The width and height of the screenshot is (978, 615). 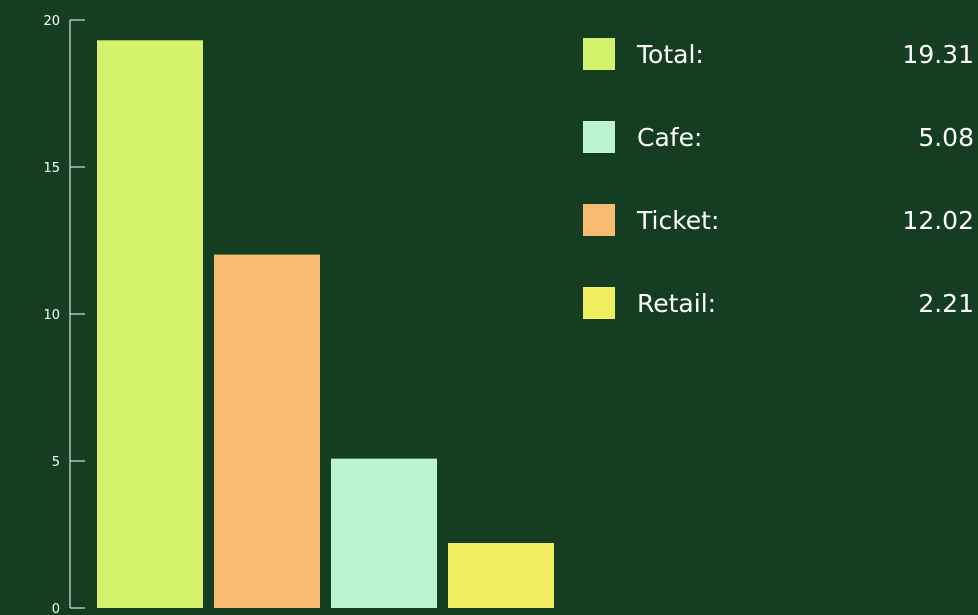 I want to click on y-tick-label: 0, so click(x=56, y=608).